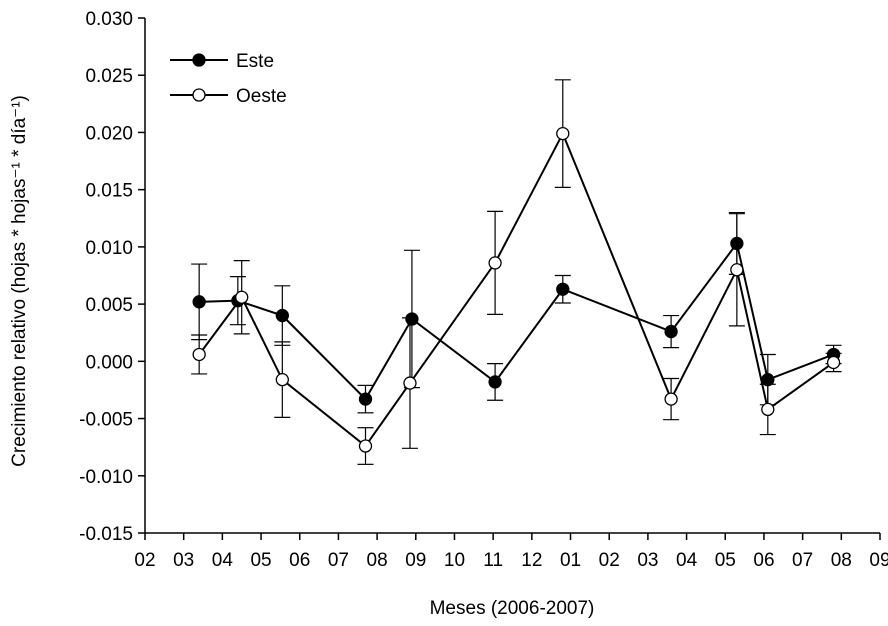 This screenshot has width=888, height=626. Describe the element at coordinates (109, 191) in the screenshot. I see `y-tick-label: 0.015` at that location.